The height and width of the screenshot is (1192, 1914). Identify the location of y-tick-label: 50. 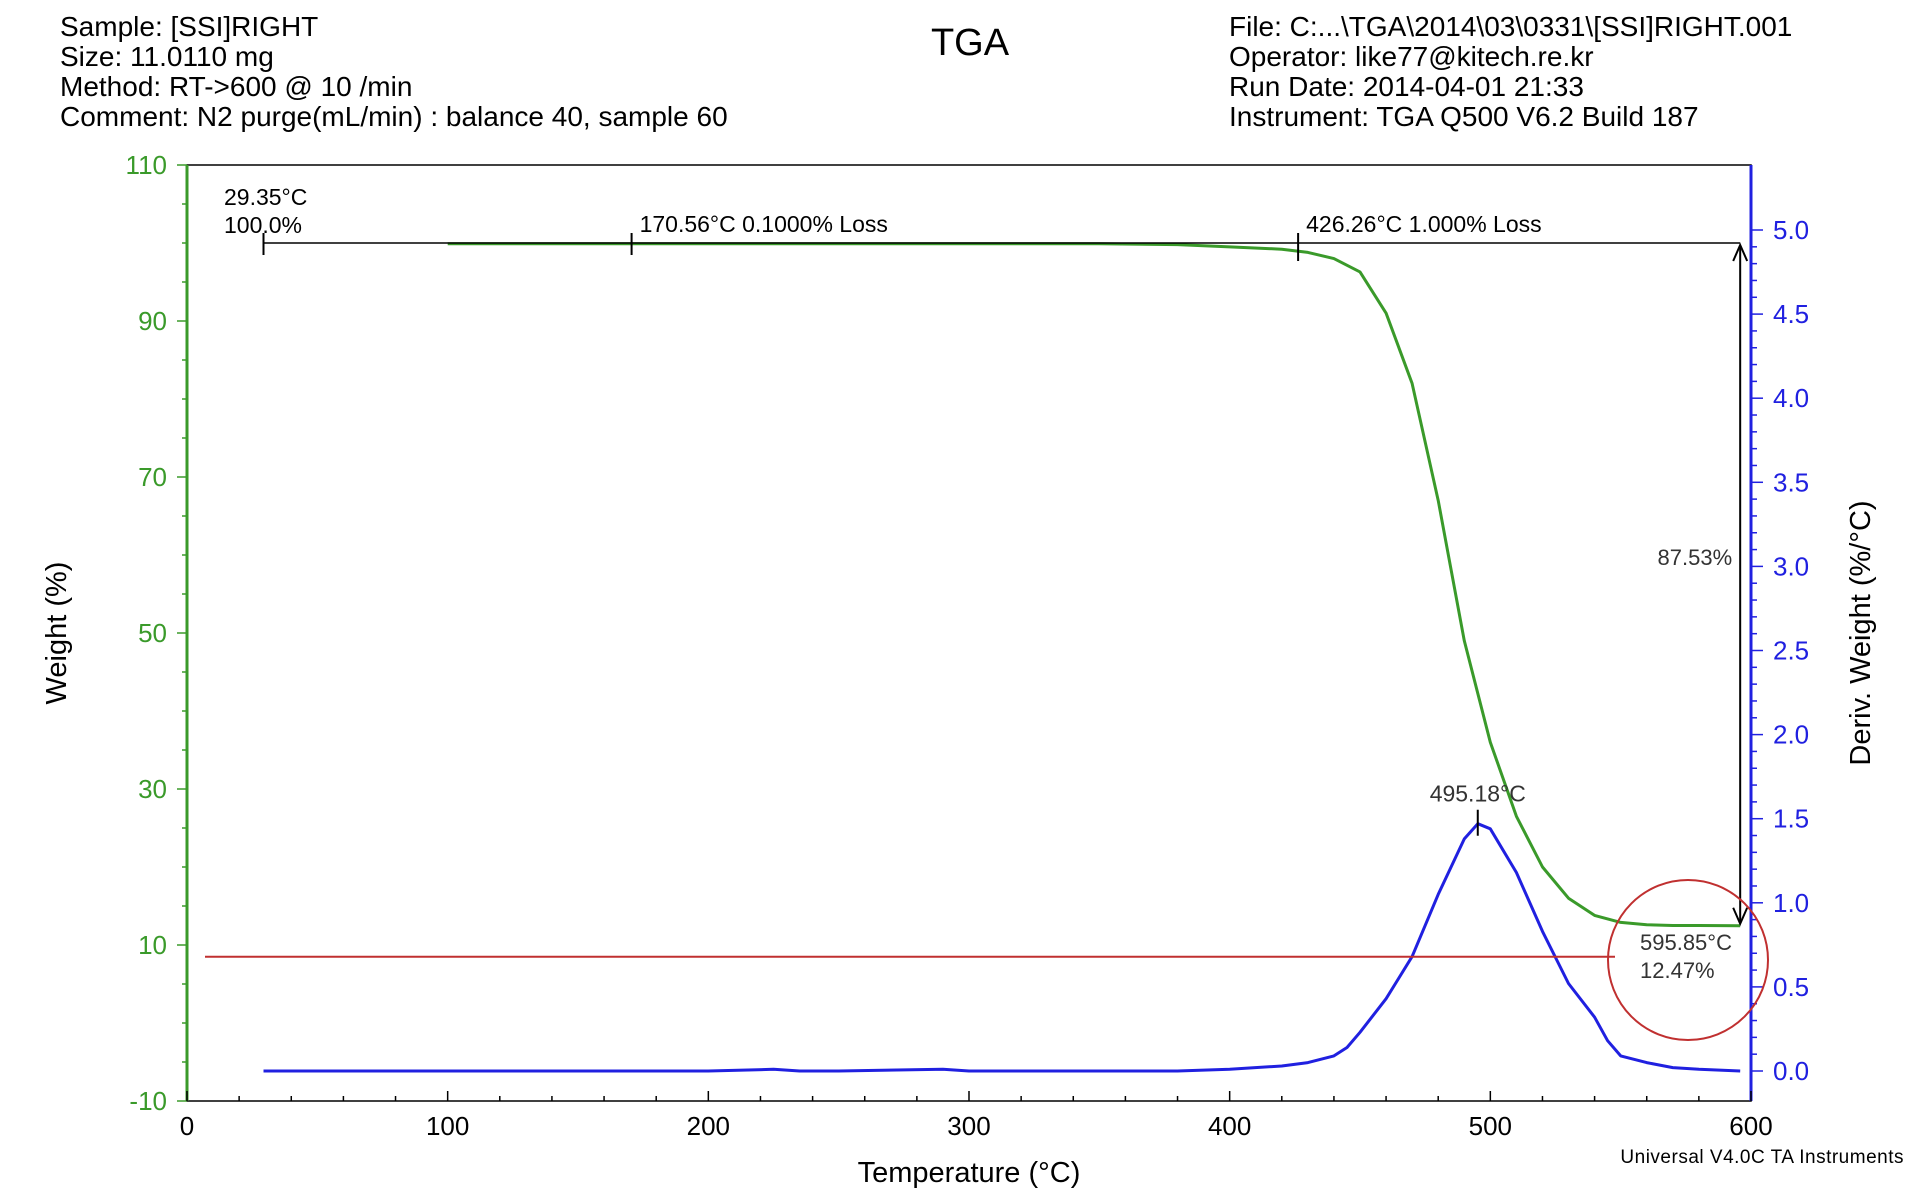
(152, 633).